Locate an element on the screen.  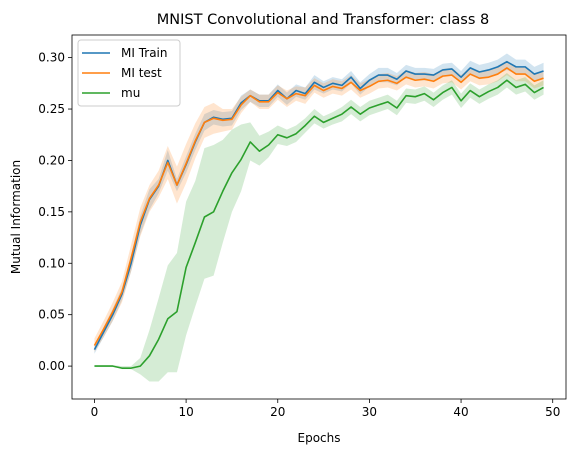
legend-label-mi-train: MI Train is located at coordinates (144, 53).